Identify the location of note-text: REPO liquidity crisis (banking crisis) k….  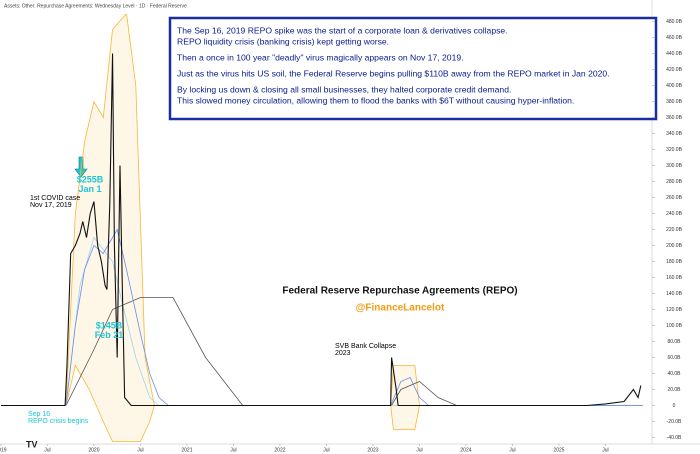
(283, 41).